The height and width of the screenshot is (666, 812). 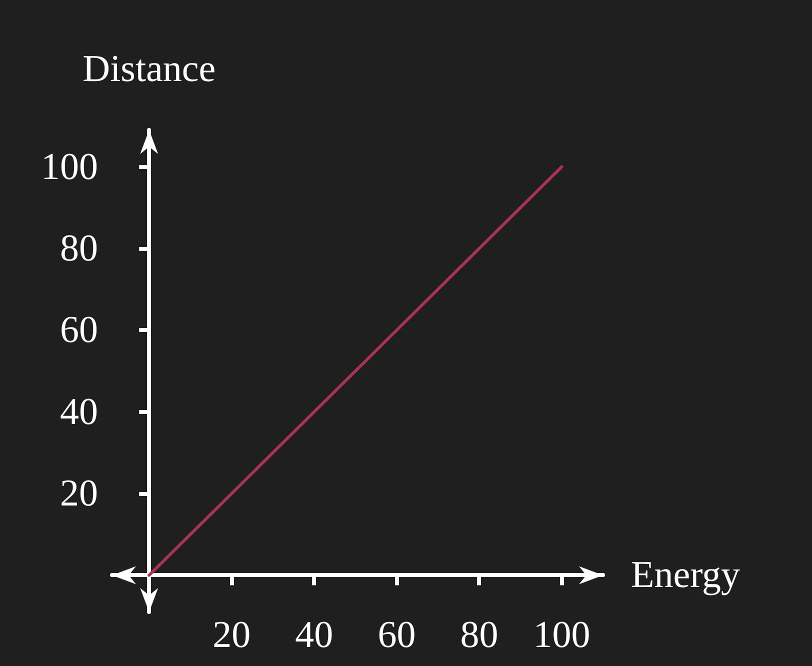 What do you see at coordinates (79, 493) in the screenshot?
I see `y-tick-label: 20` at bounding box center [79, 493].